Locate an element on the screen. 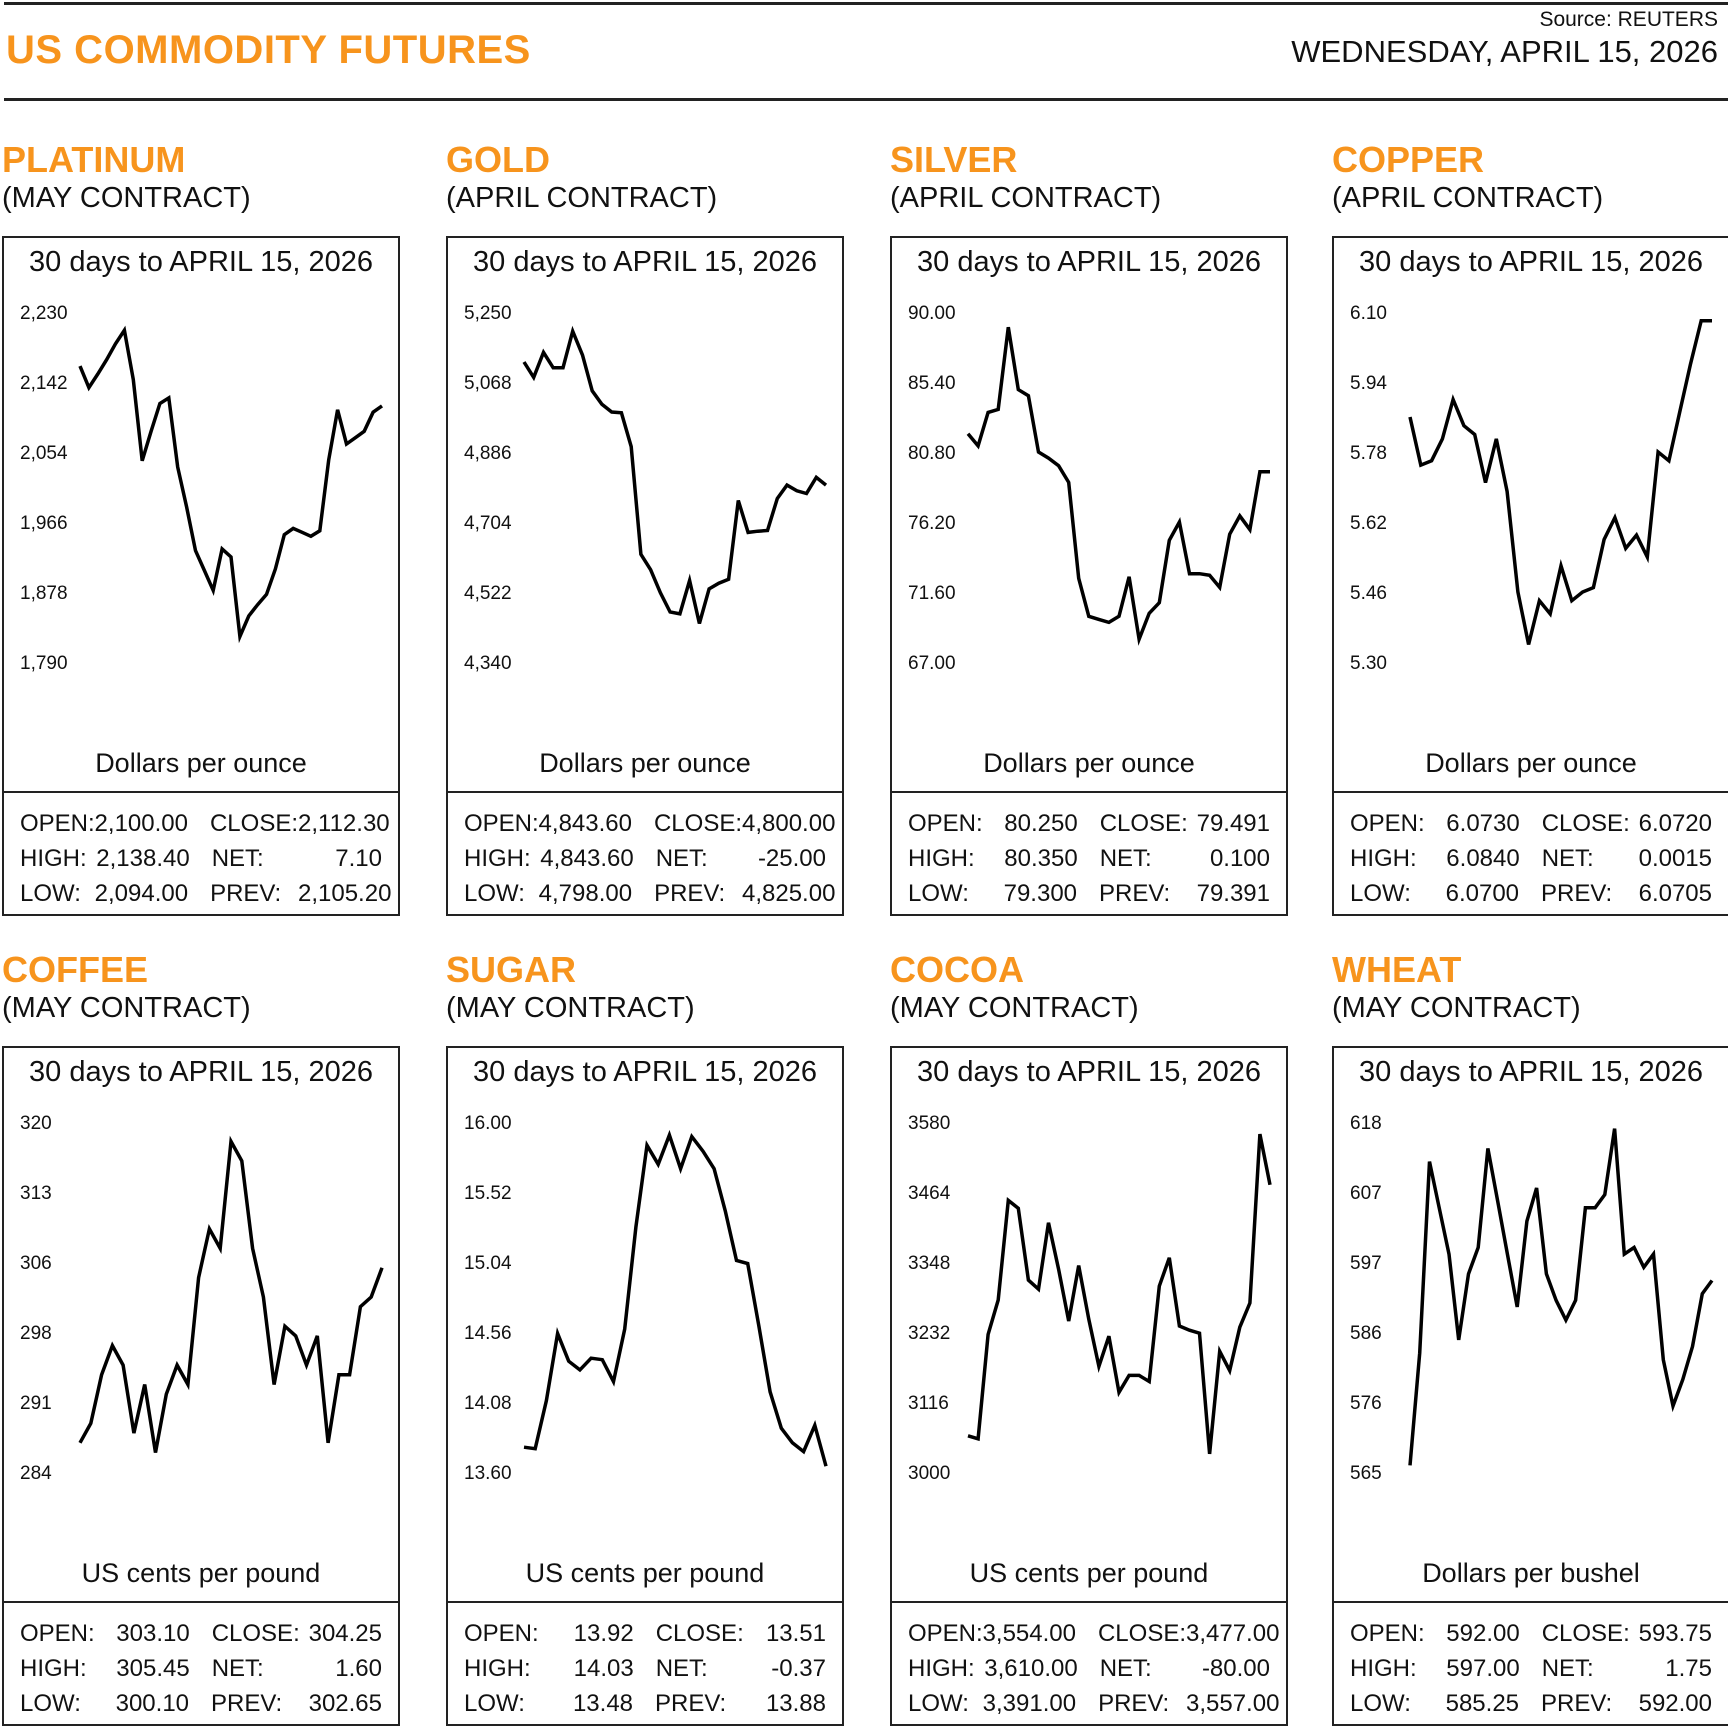 The image size is (1728, 1733). y-tick-label: 284 is located at coordinates (36, 1473).